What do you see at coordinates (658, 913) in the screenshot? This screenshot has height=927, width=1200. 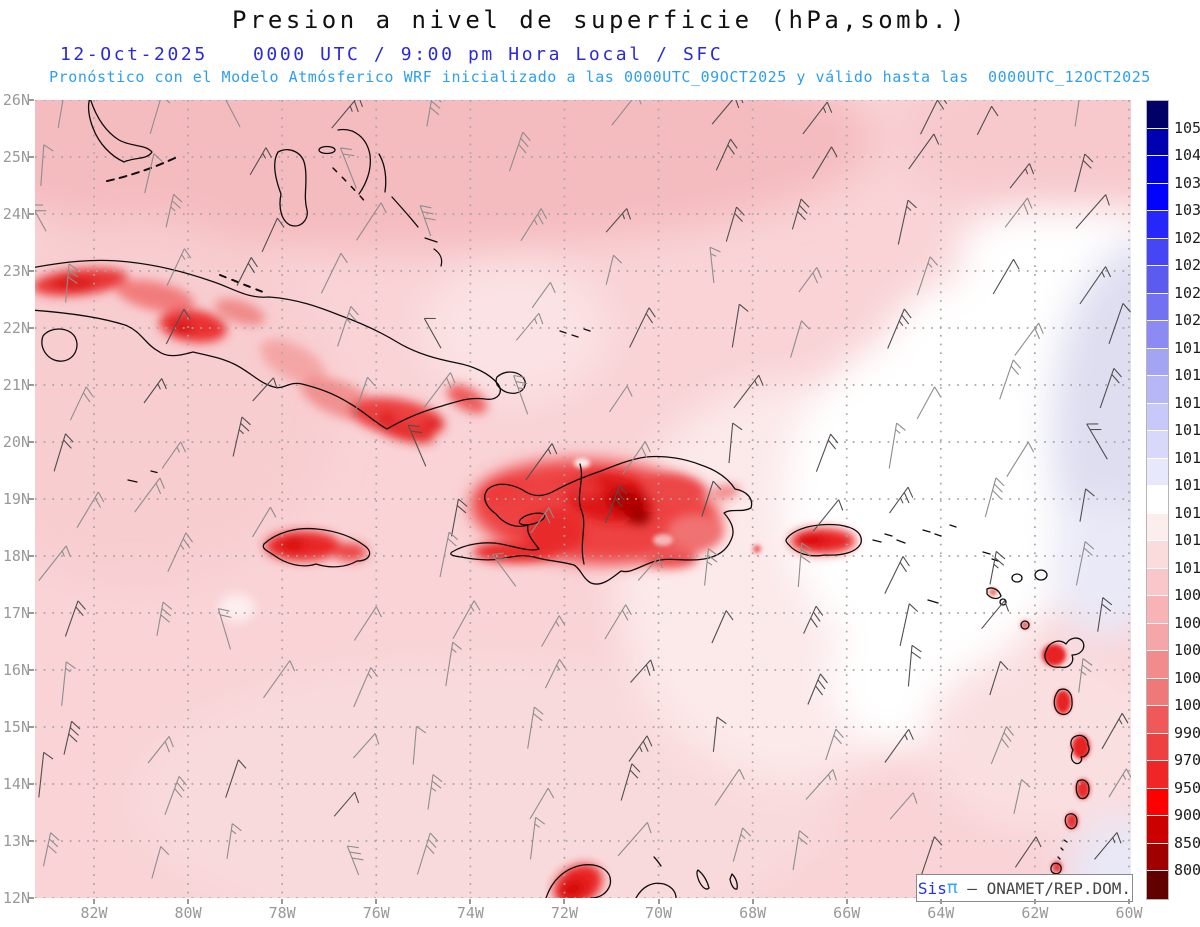 I see `lon-label-70W: 70W` at bounding box center [658, 913].